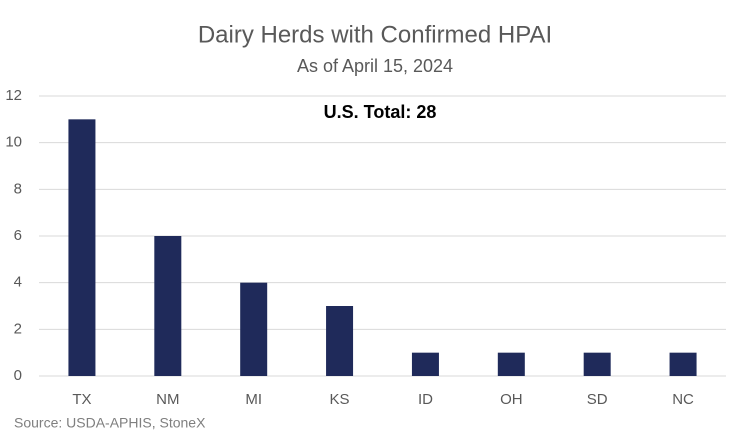 Image resolution: width=738 pixels, height=438 pixels. What do you see at coordinates (13, 95) in the screenshot?
I see `y-tick-label: 12` at bounding box center [13, 95].